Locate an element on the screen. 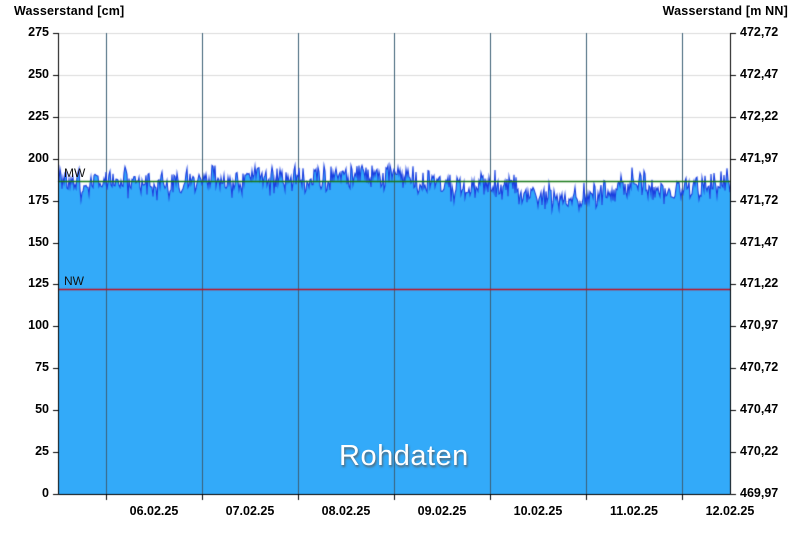  right-axis-tick: 472,47 is located at coordinates (759, 73).